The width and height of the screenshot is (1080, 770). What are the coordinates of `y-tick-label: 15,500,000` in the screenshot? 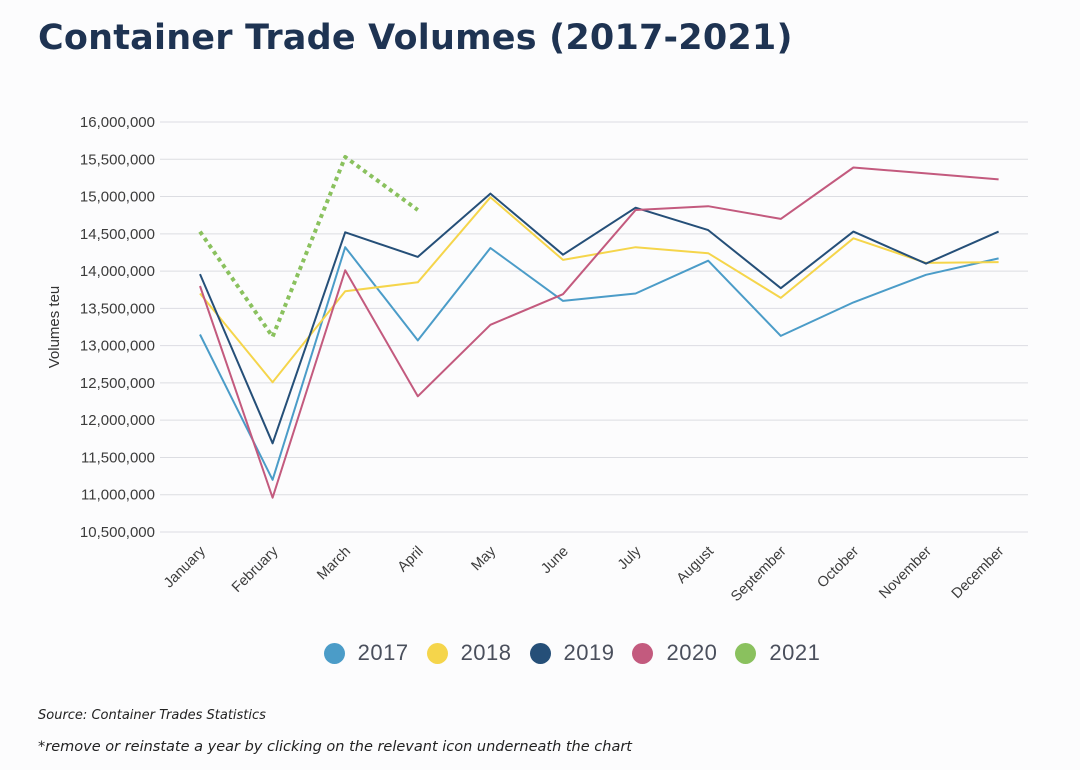 It's located at (117, 159).